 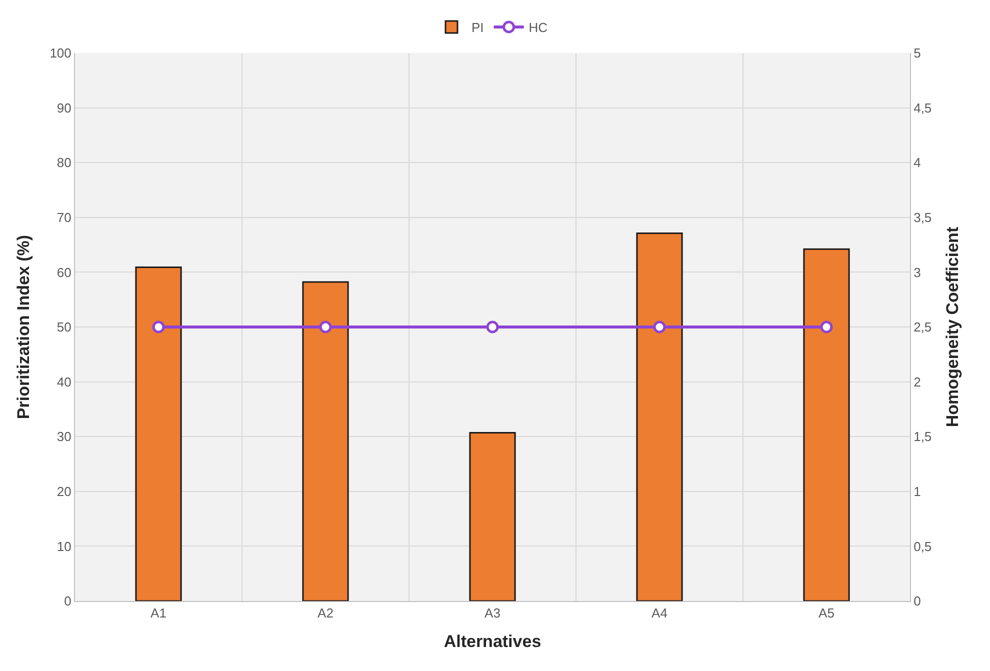 What do you see at coordinates (64, 272) in the screenshot?
I see `y-tick-label: 60` at bounding box center [64, 272].